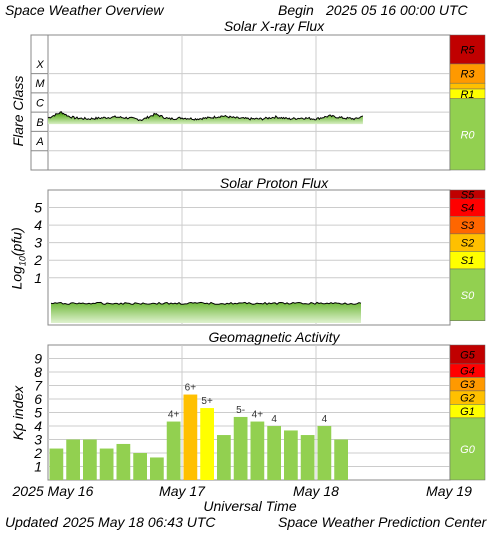 Image resolution: width=500 pixels, height=533 pixels. Describe the element at coordinates (38, 278) in the screenshot. I see `proton-tick-label: 1` at that location.